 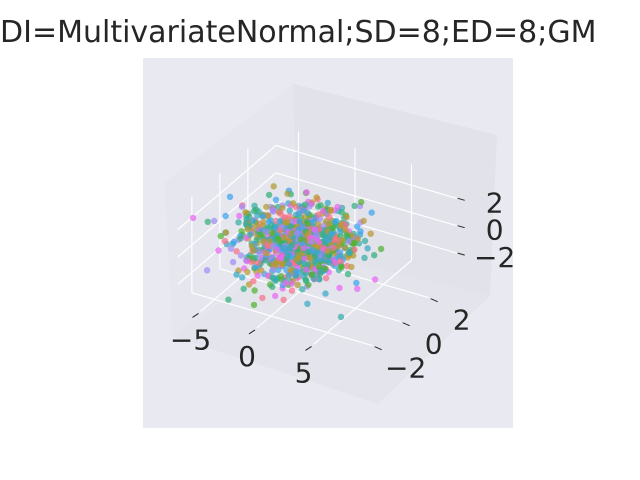 What do you see at coordinates (461, 227) in the screenshot?
I see `z-tick-mark` at bounding box center [461, 227].